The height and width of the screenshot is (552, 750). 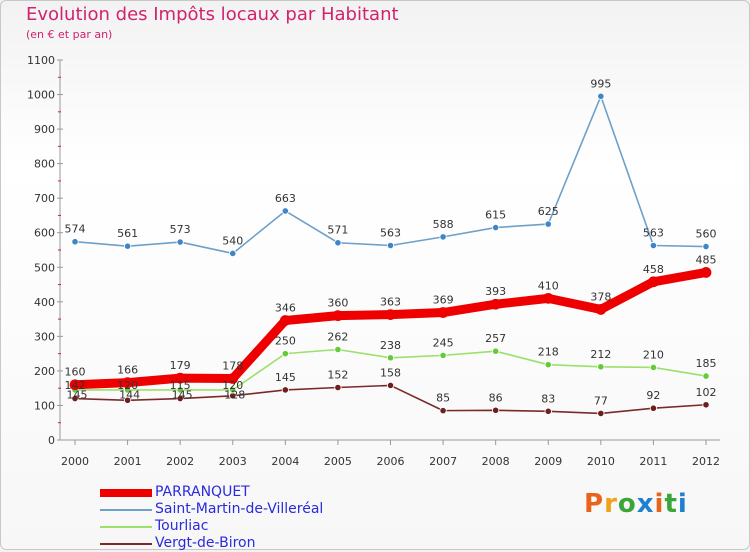 What do you see at coordinates (75, 385) in the screenshot?
I see `data-label: 142` at bounding box center [75, 385].